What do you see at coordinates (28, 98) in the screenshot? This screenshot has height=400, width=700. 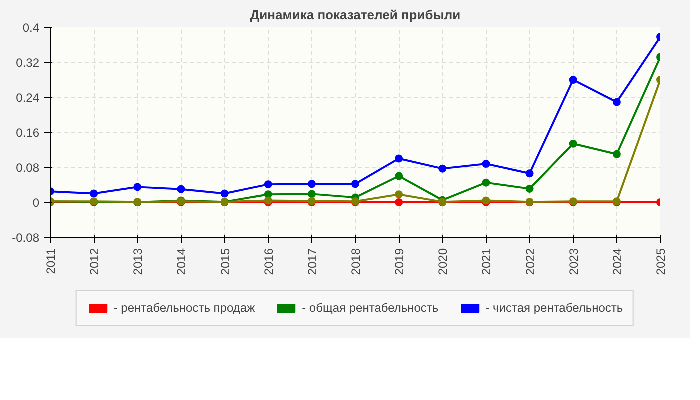 I see `y-tick-label: 0.24` at bounding box center [28, 98].